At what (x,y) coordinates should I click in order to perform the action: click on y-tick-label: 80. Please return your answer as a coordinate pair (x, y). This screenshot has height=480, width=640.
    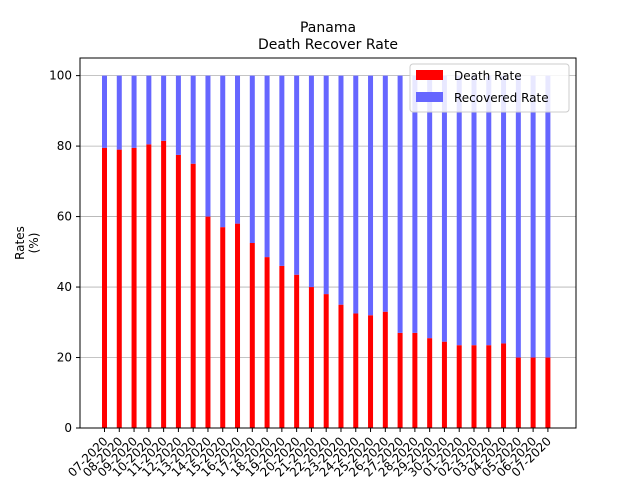
    Looking at the image, I should click on (64, 146).